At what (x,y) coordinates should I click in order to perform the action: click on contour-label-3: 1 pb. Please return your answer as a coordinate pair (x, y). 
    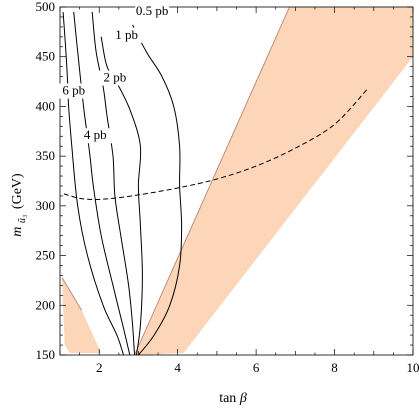
    Looking at the image, I should click on (126, 34).